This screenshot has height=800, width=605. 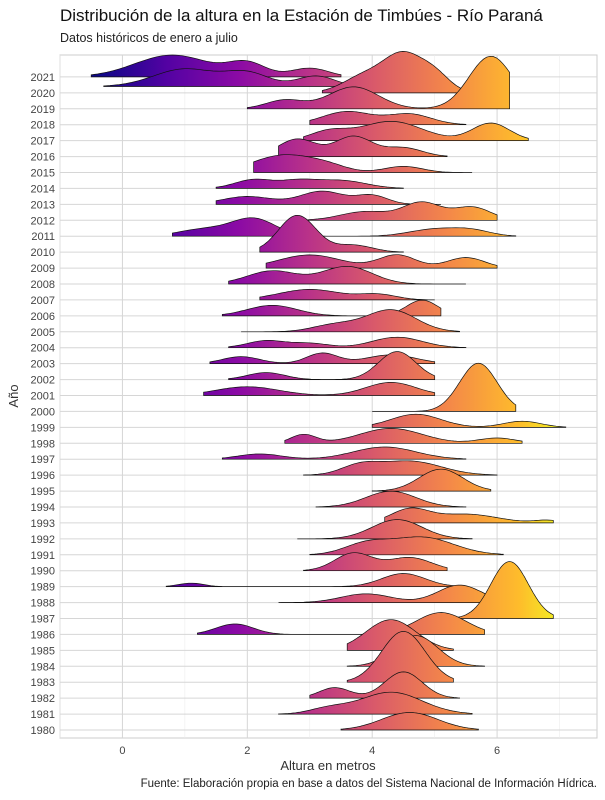 I want to click on ridge-2000, so click(x=444, y=387).